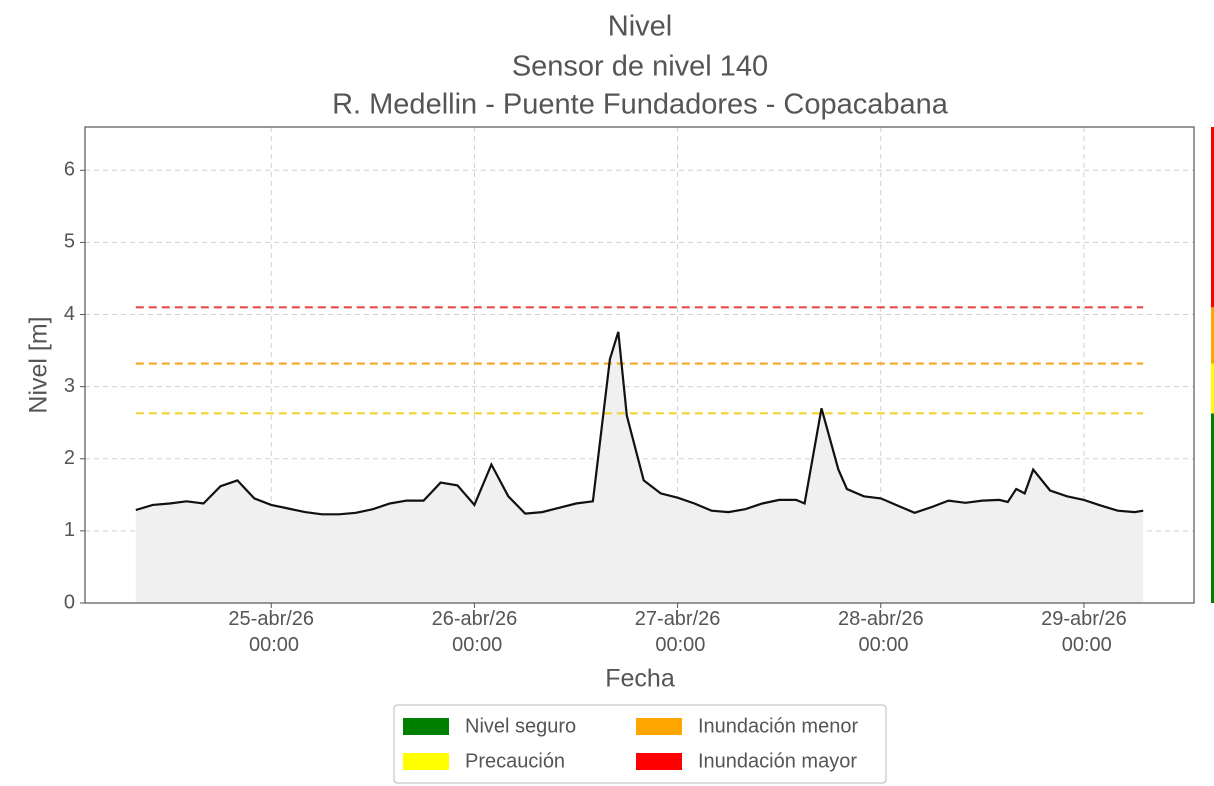  Describe the element at coordinates (1084, 632) in the screenshot. I see `x-tick-label: 29-abr/26 00:00` at that location.